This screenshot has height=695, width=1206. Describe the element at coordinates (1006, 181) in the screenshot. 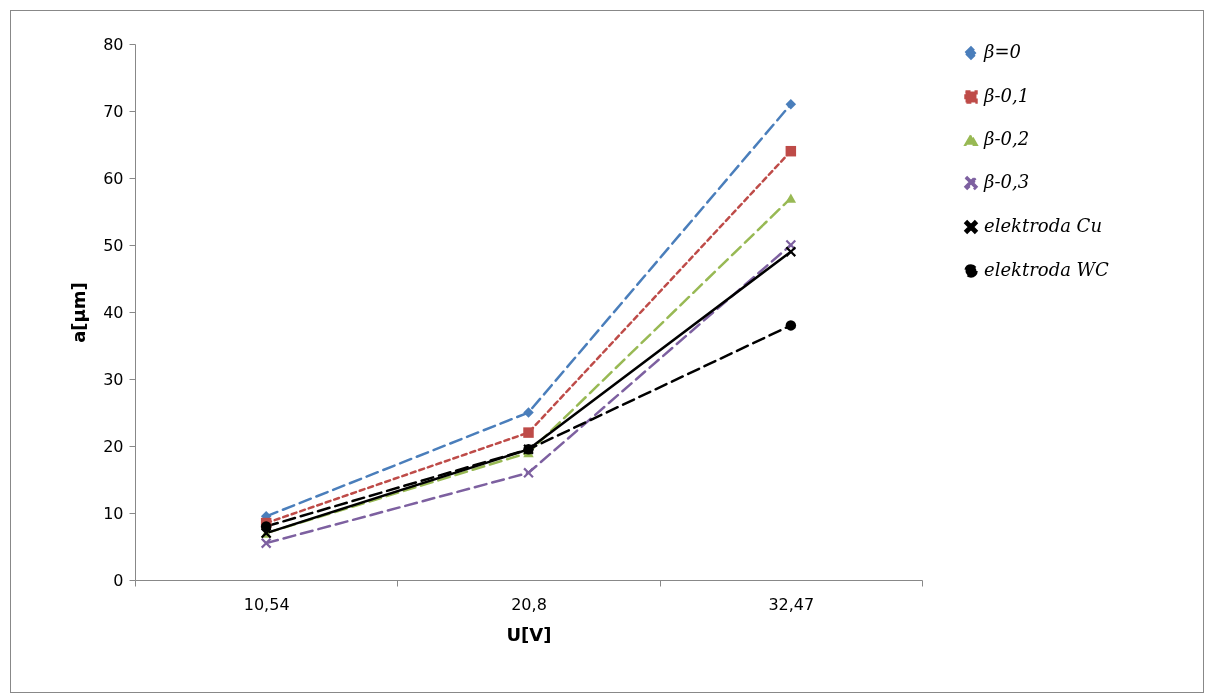

I see `legend-label: β-0,3` at that location.